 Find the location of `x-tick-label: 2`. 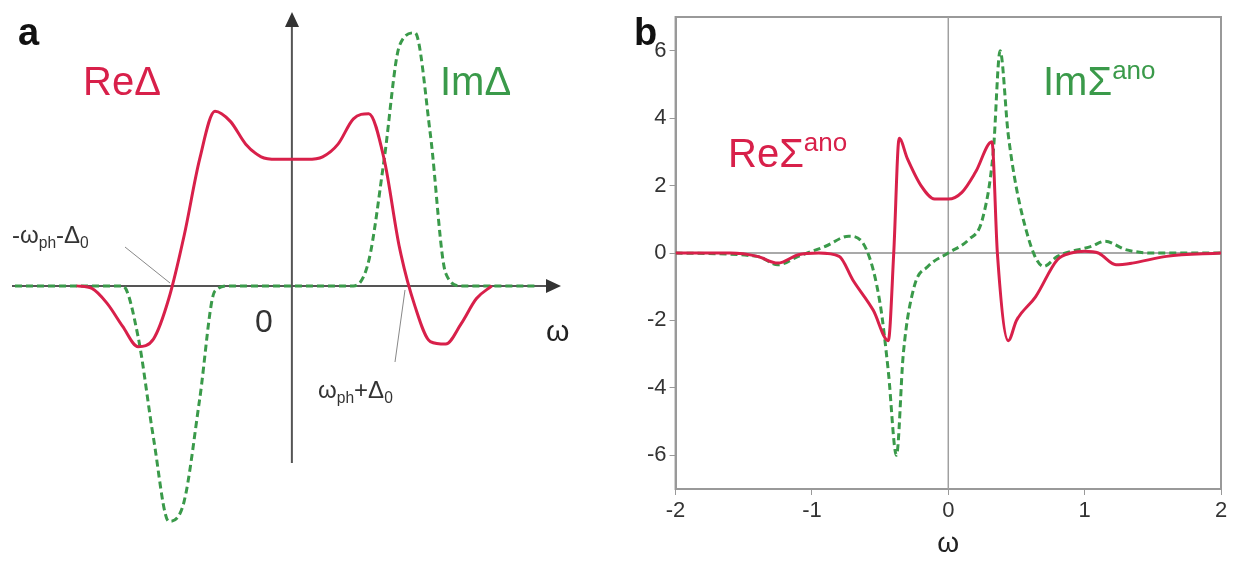

x-tick-label: 2 is located at coordinates (1221, 510).